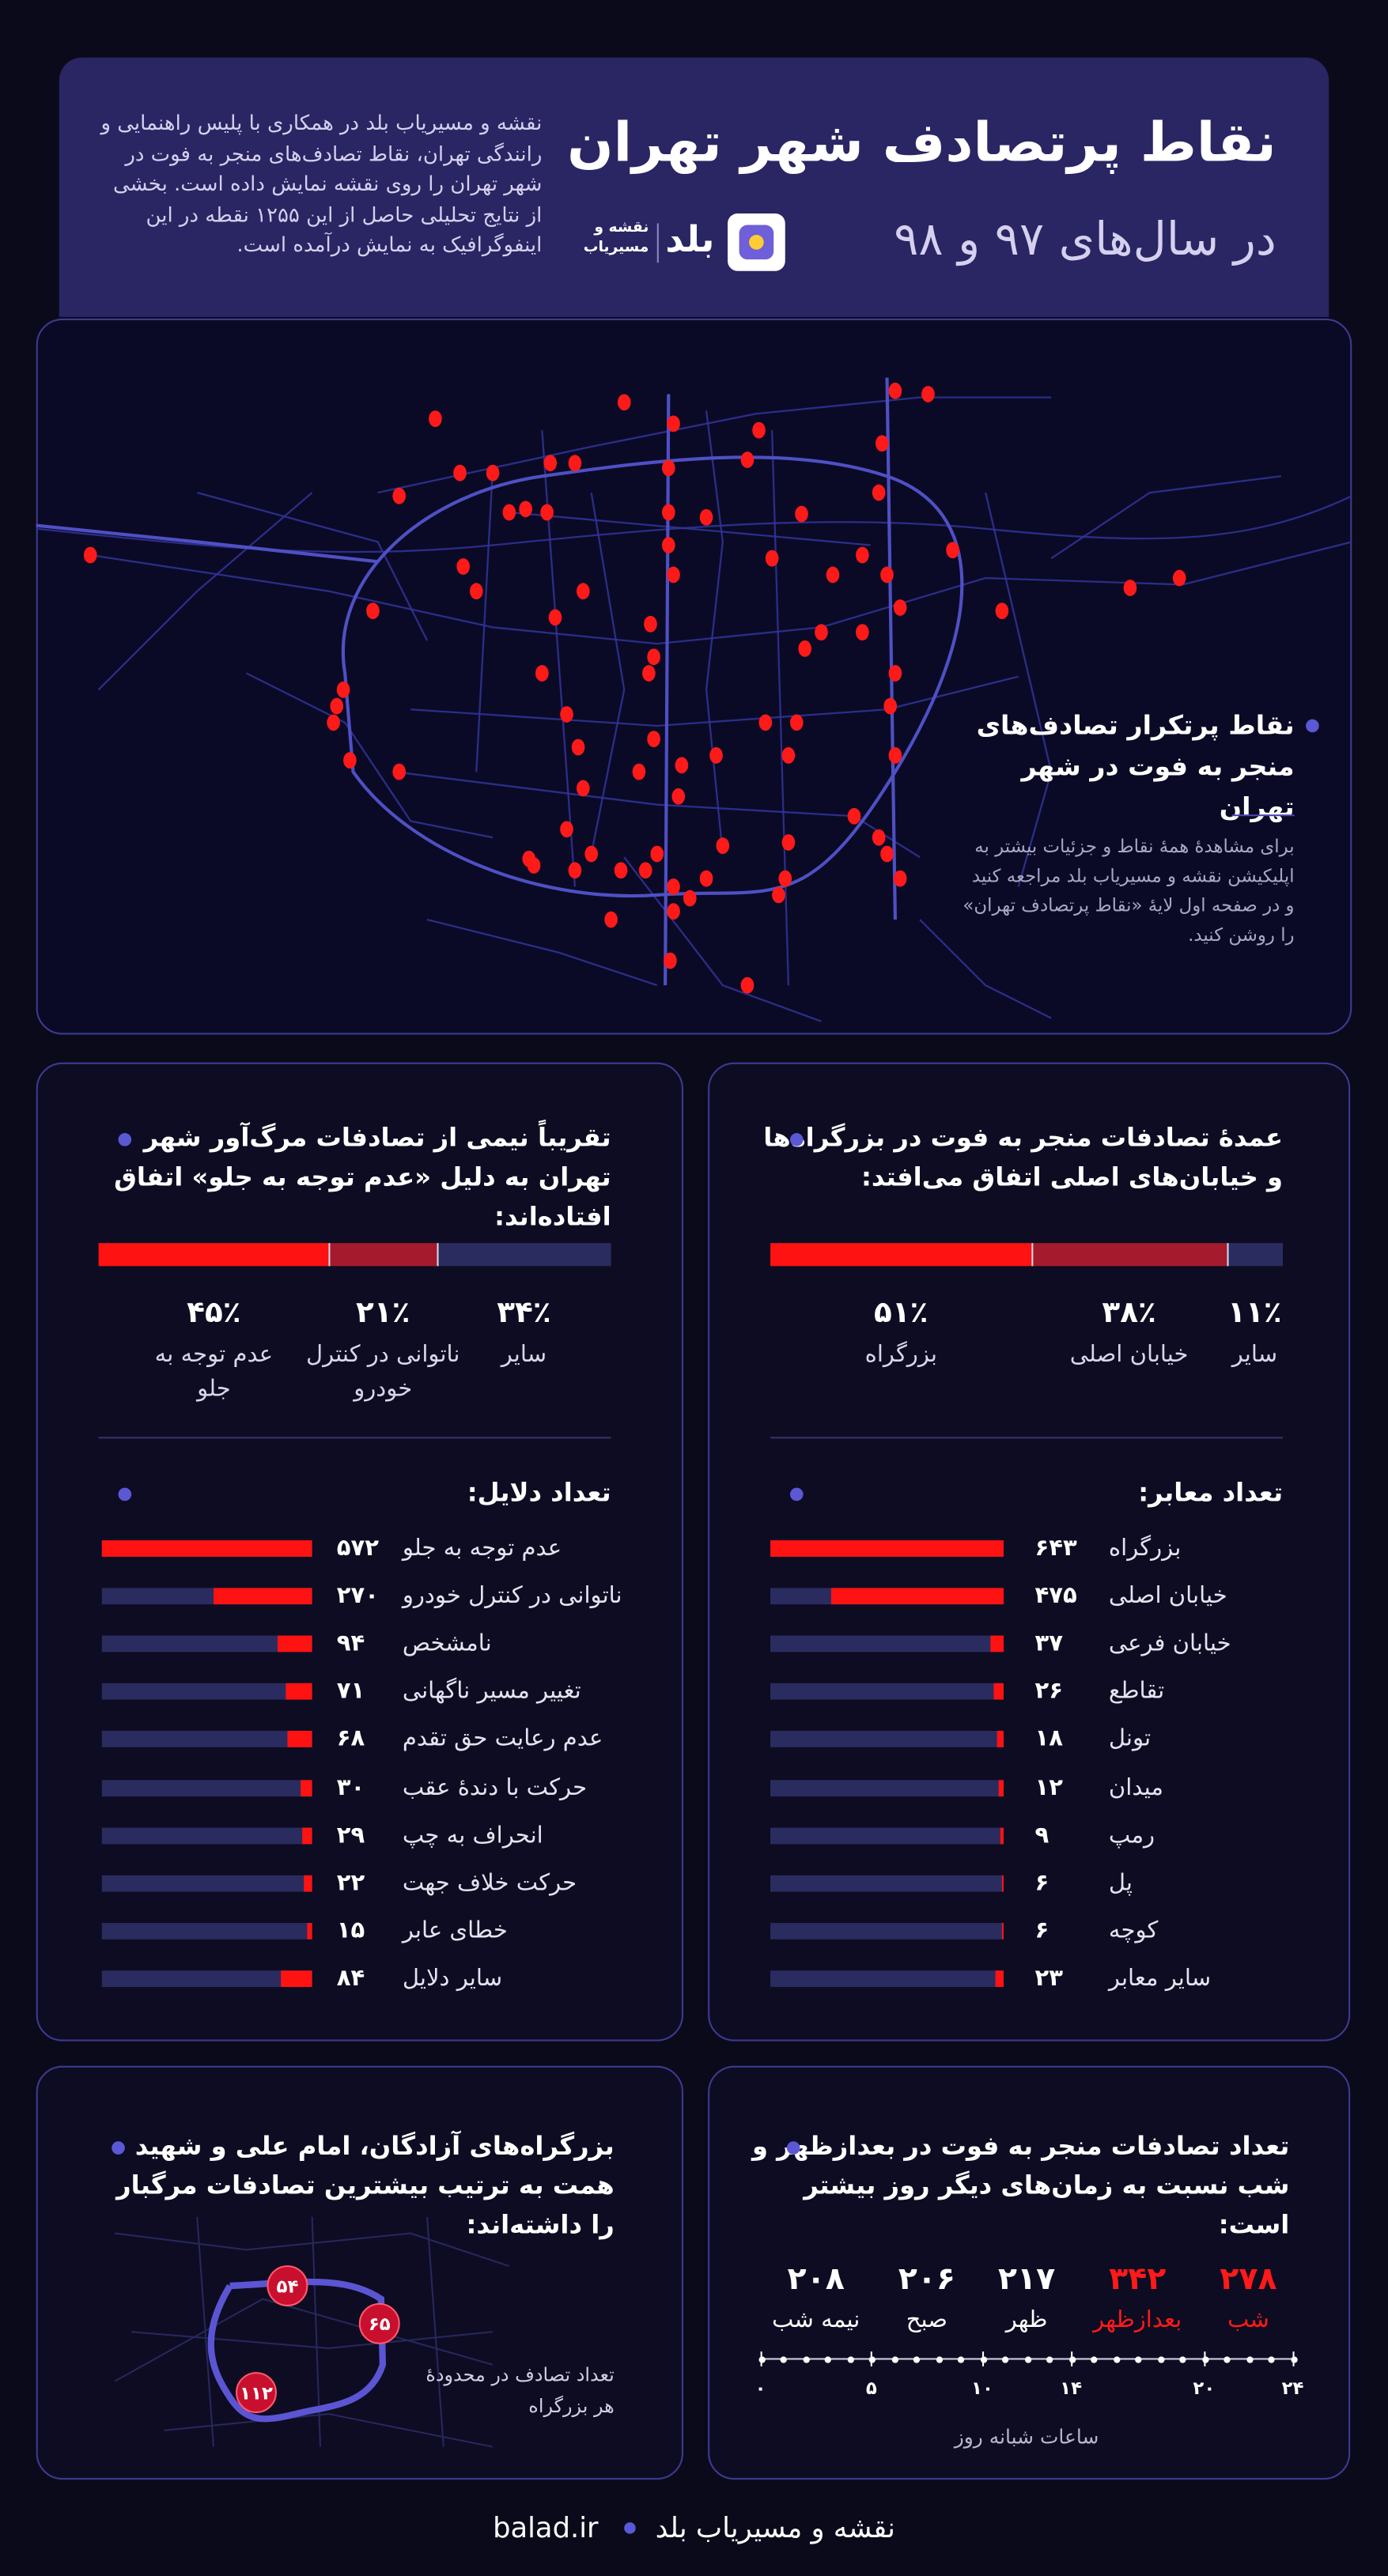 This screenshot has width=1388, height=2576. I want to click on value-label: ۲۱۷, so click(1027, 2279).